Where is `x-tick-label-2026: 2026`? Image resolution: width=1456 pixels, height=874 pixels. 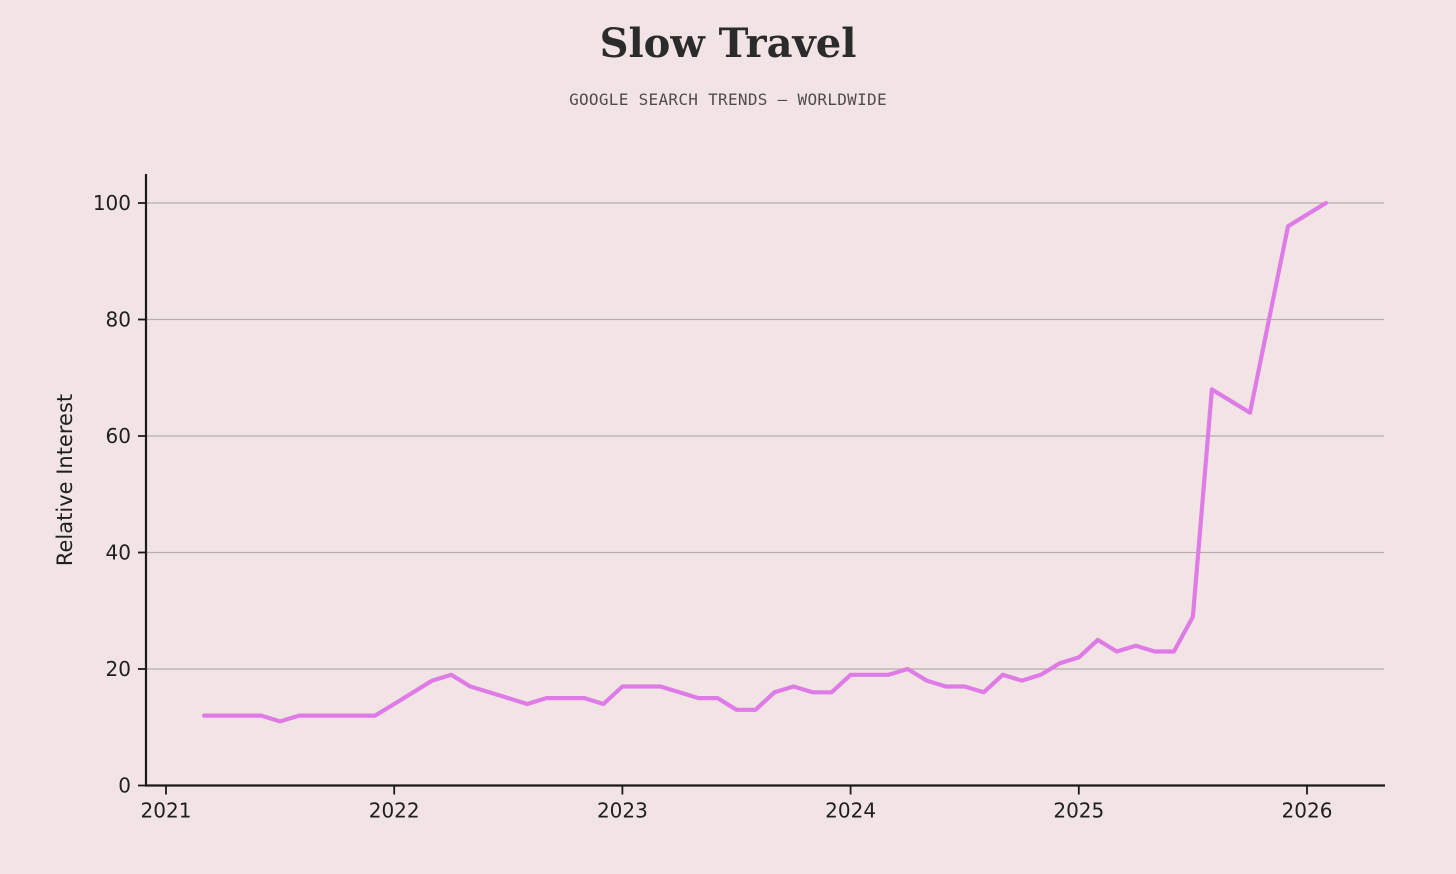
x-tick-label-2026: 2026 is located at coordinates (1307, 811).